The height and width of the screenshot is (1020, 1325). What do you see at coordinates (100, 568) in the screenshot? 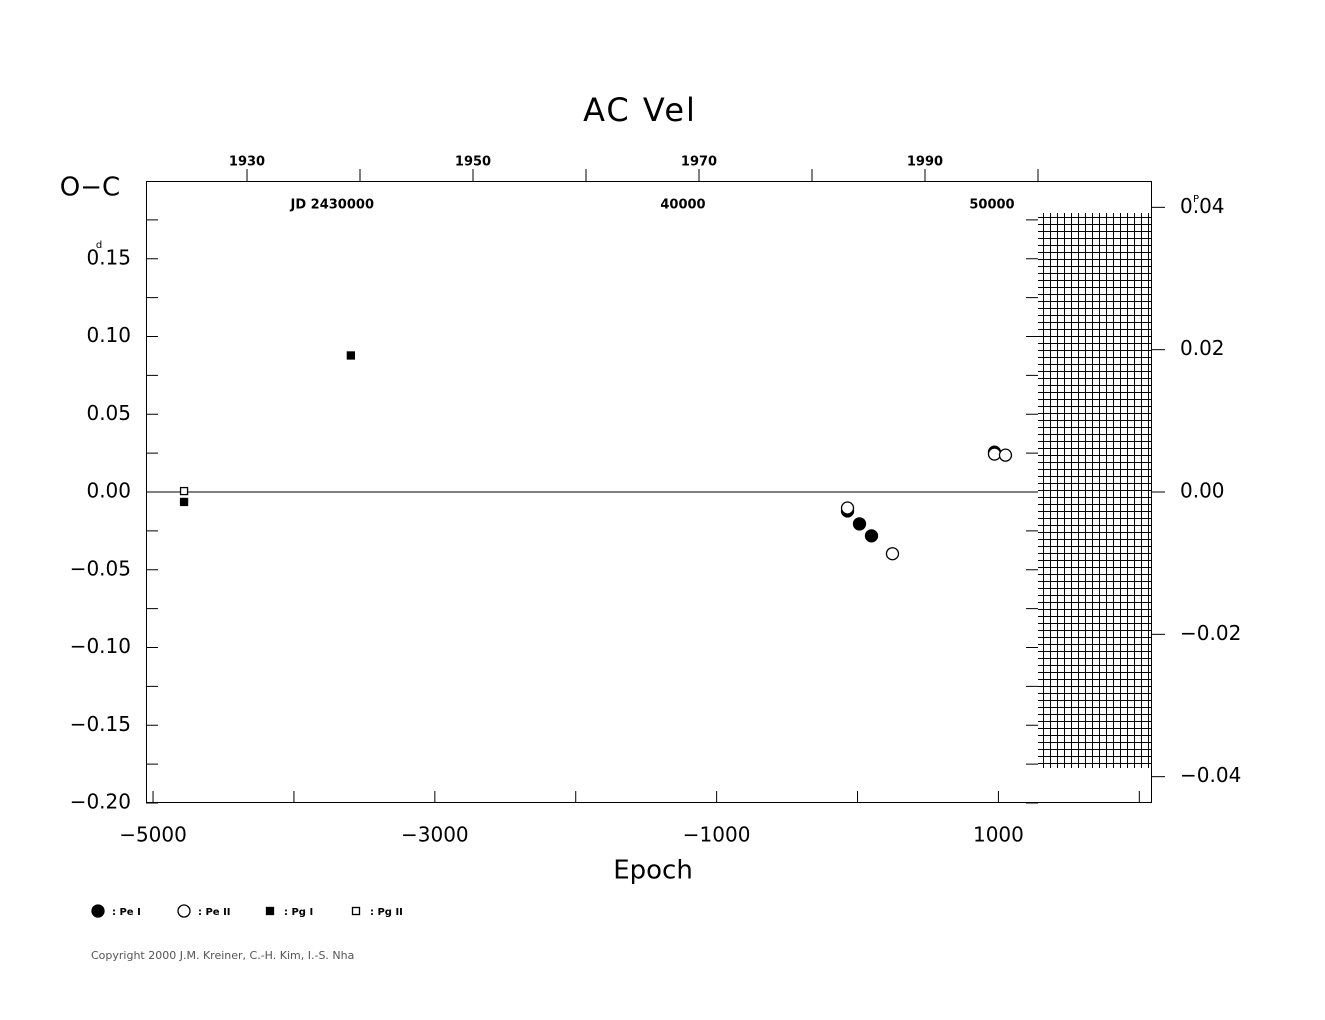
I see `y-tick-label: −0.05` at bounding box center [100, 568].